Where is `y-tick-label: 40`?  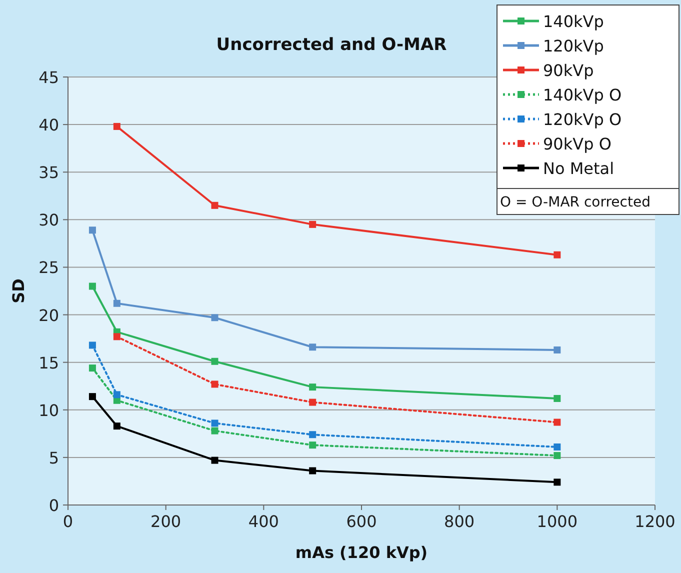
y-tick-label: 40 is located at coordinates (48, 125).